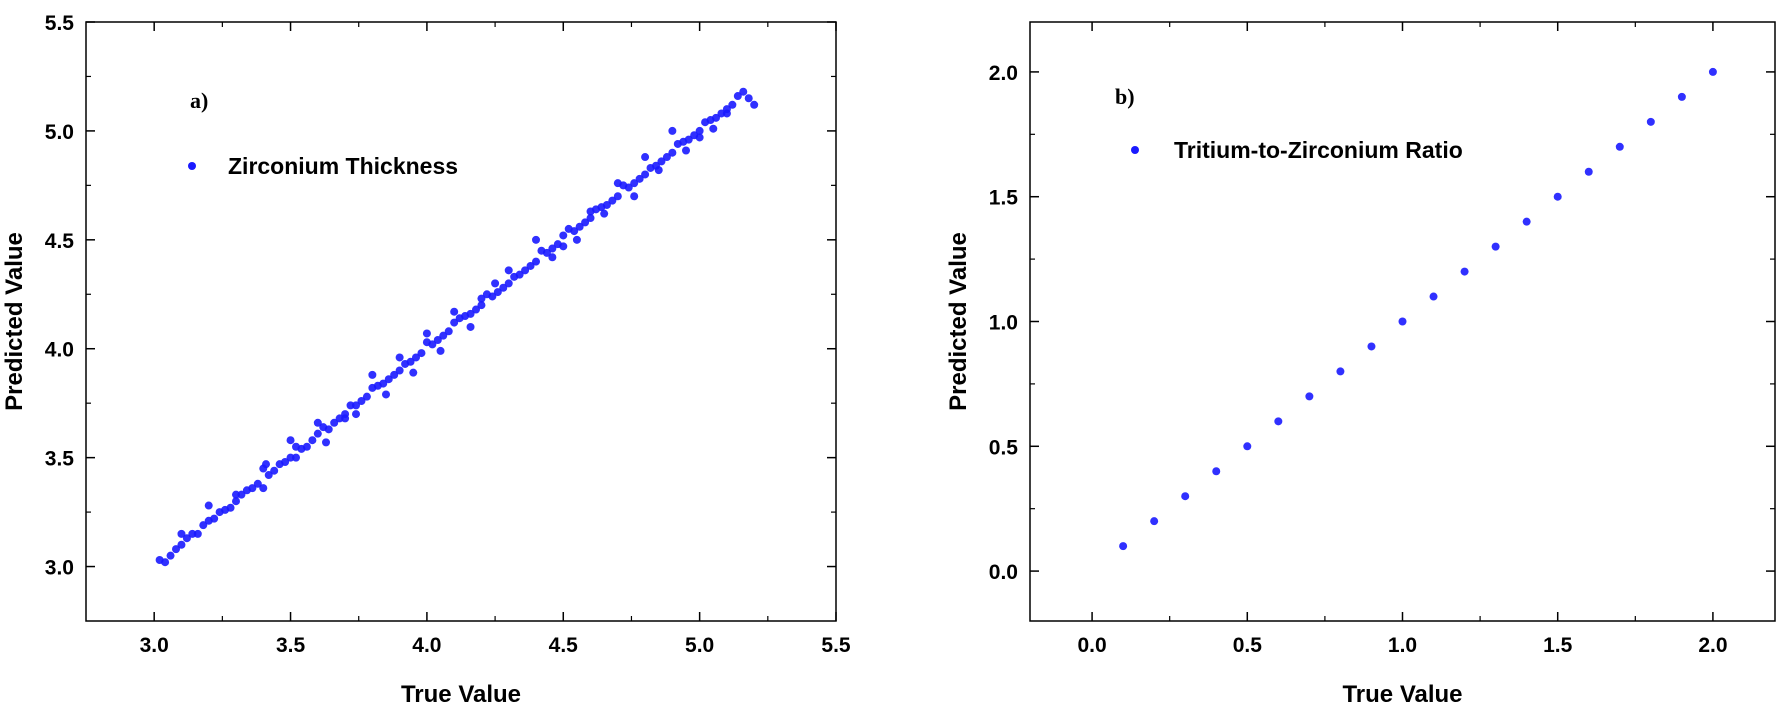 The height and width of the screenshot is (710, 1782). What do you see at coordinates (60, 459) in the screenshot?
I see `y-tick-label: 3.5` at bounding box center [60, 459].